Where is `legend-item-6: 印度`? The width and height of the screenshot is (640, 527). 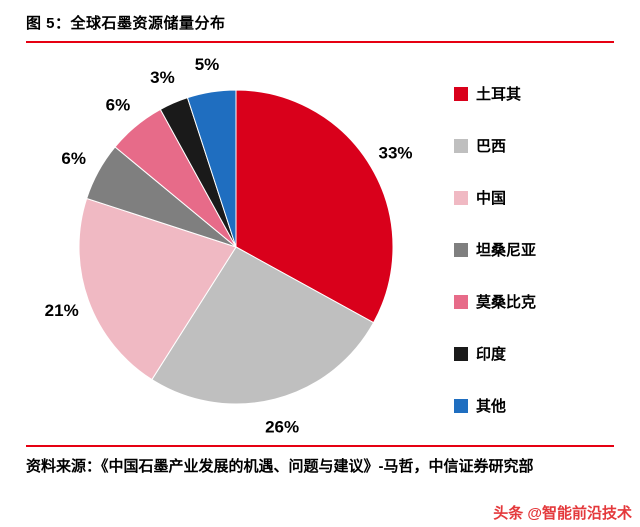 legend-item-6: 印度 is located at coordinates (495, 353).